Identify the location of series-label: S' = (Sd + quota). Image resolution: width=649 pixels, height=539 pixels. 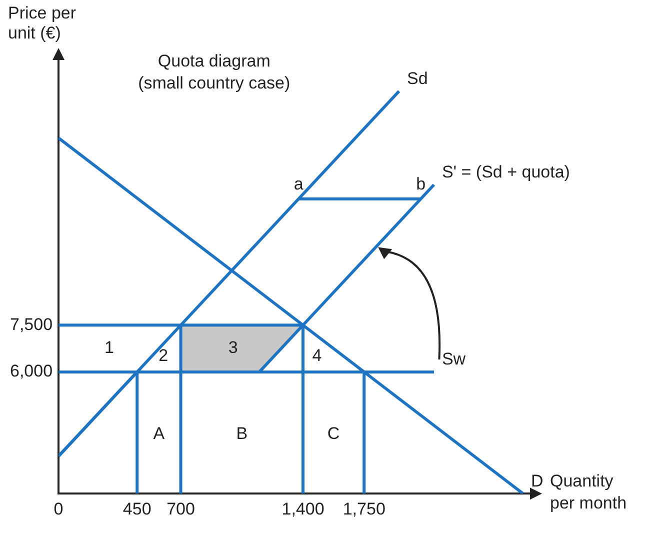
(506, 172).